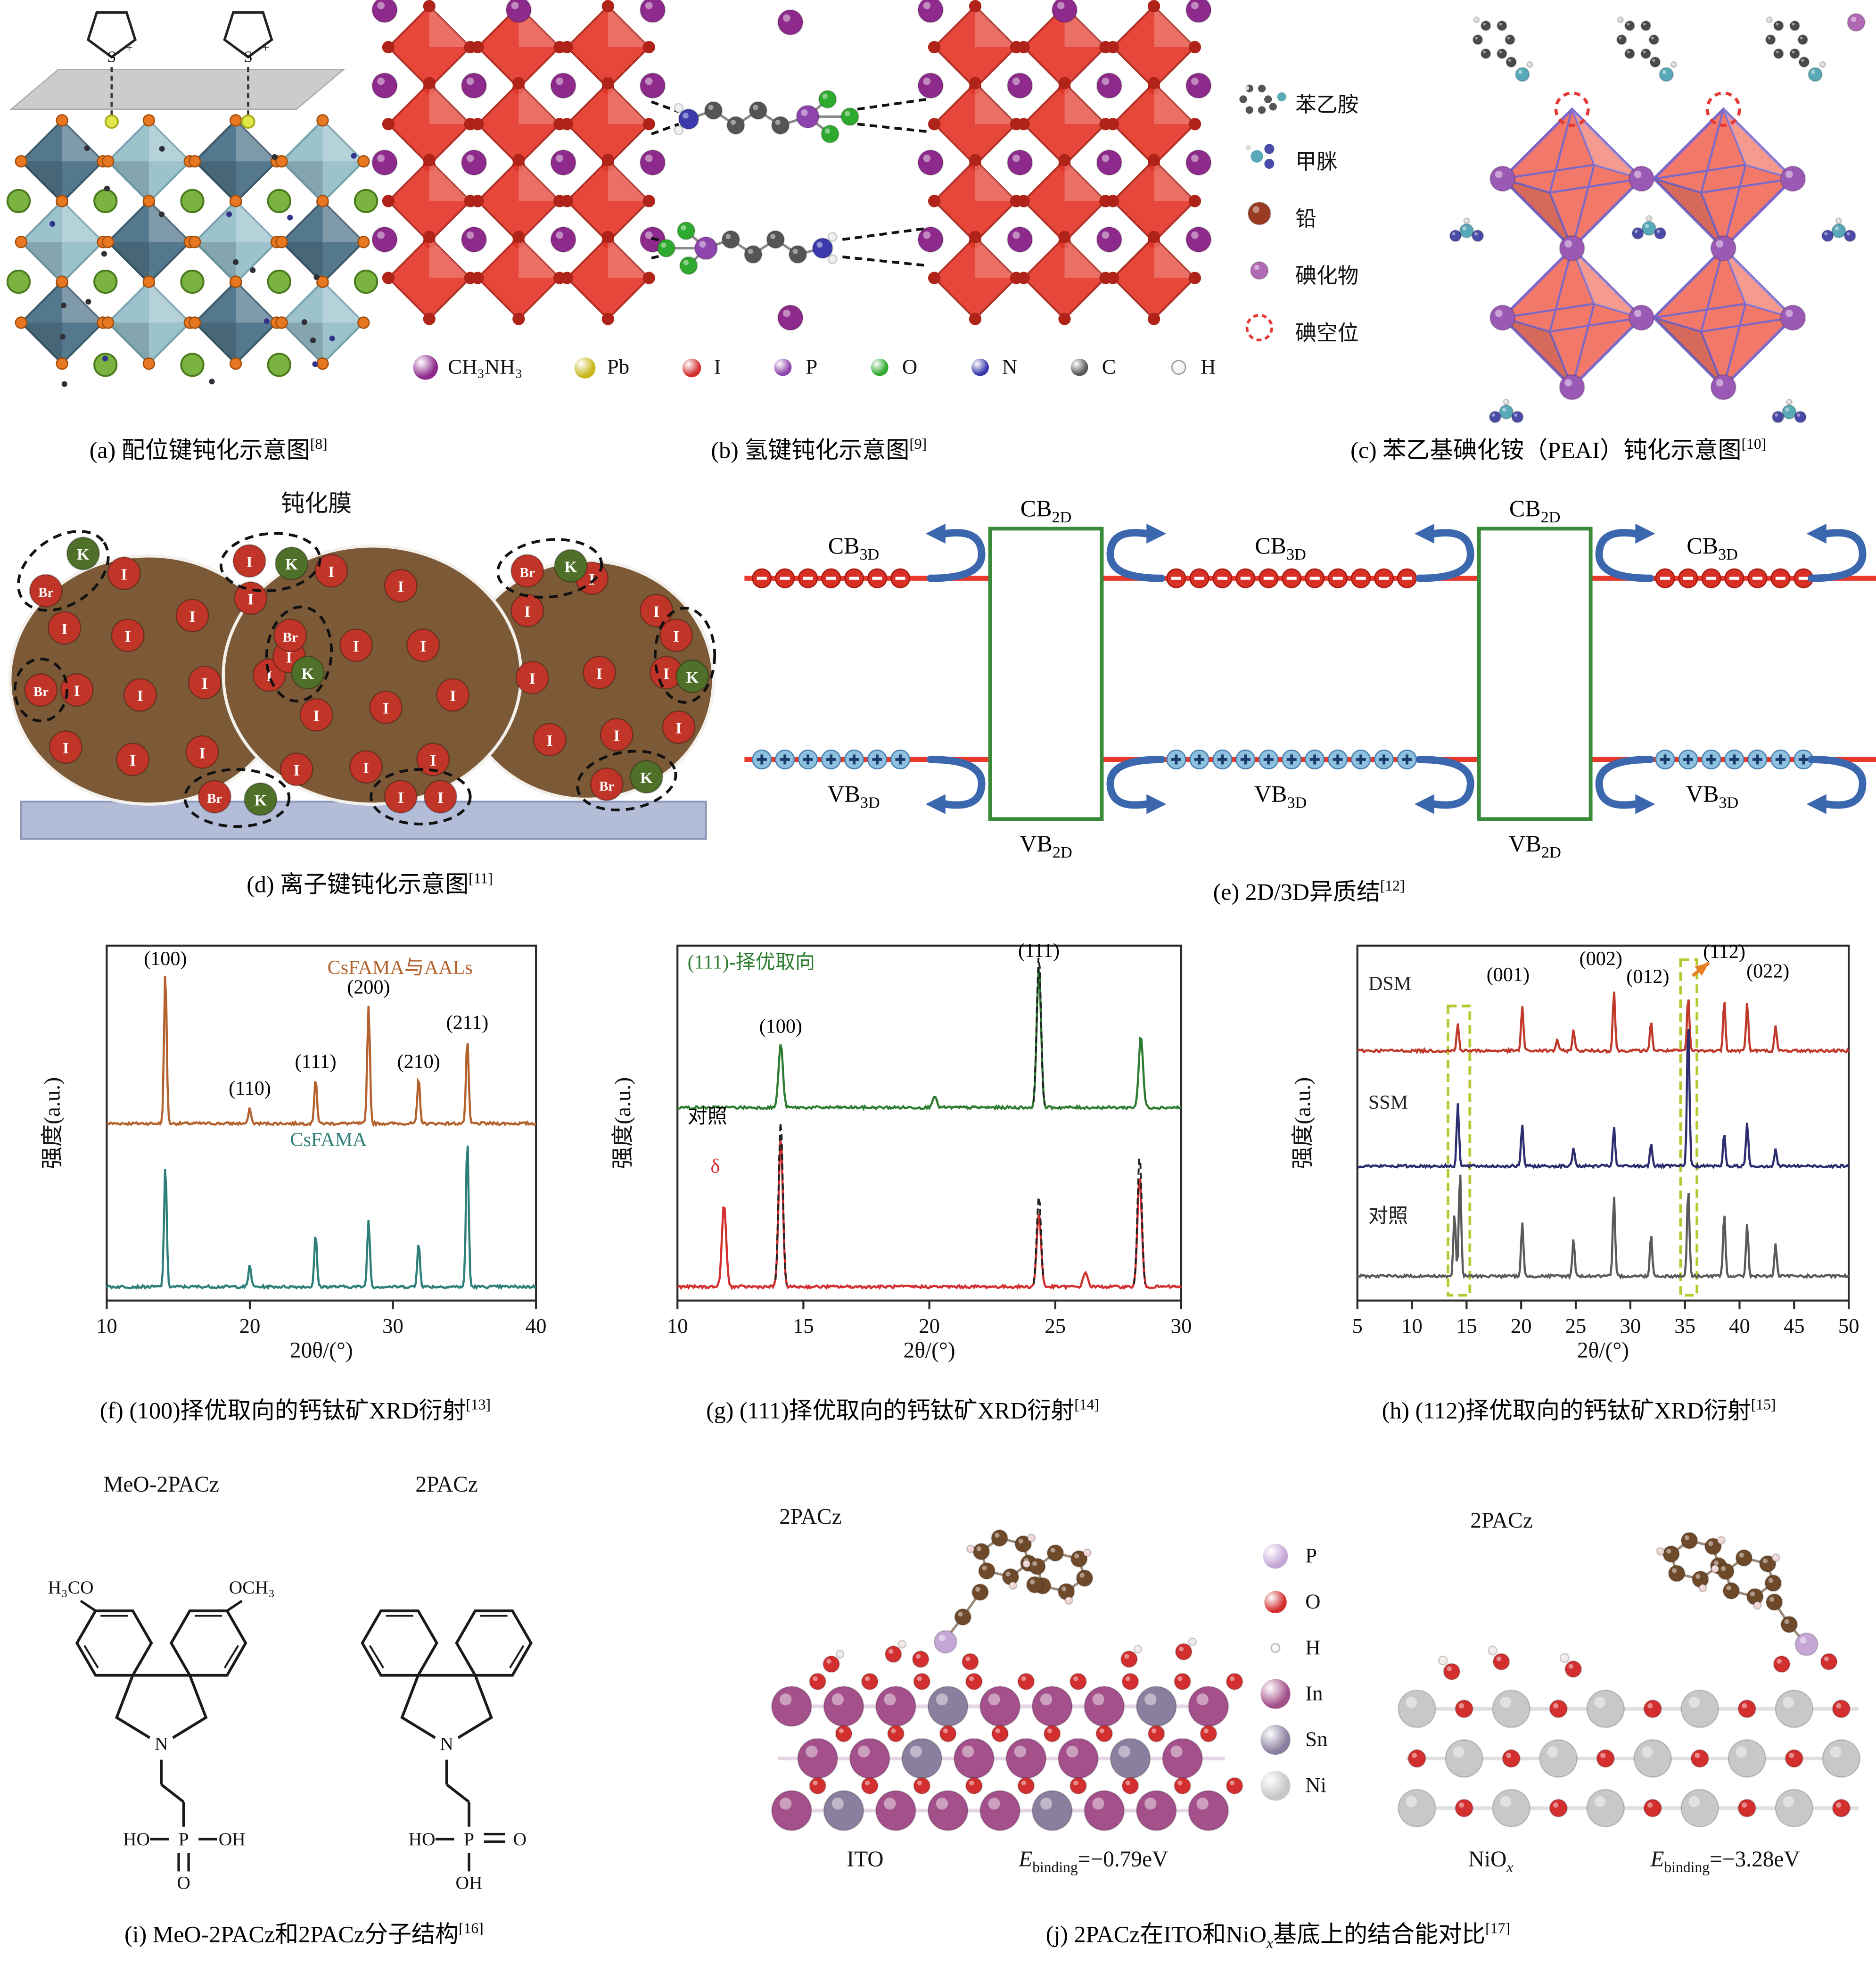 The height and width of the screenshot is (1981, 1876). Describe the element at coordinates (1304, 1123) in the screenshot. I see `y-axis-label: 强度(a.u.)` at that location.